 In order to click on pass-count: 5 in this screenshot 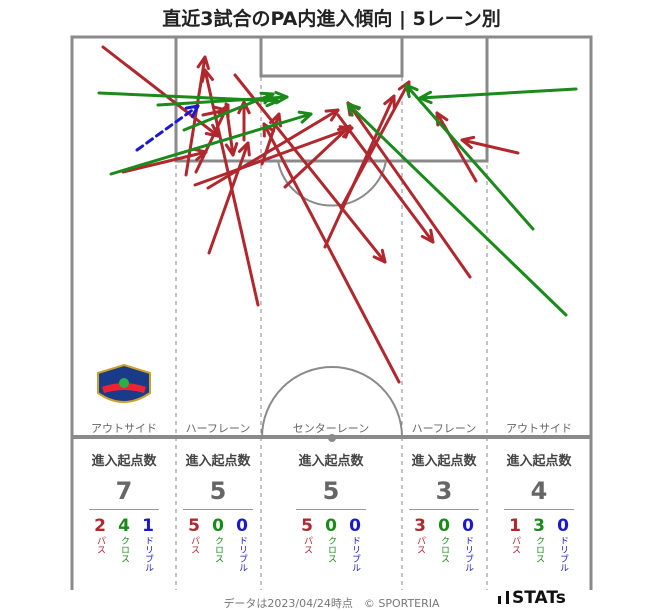, I will do `click(194, 526)`.